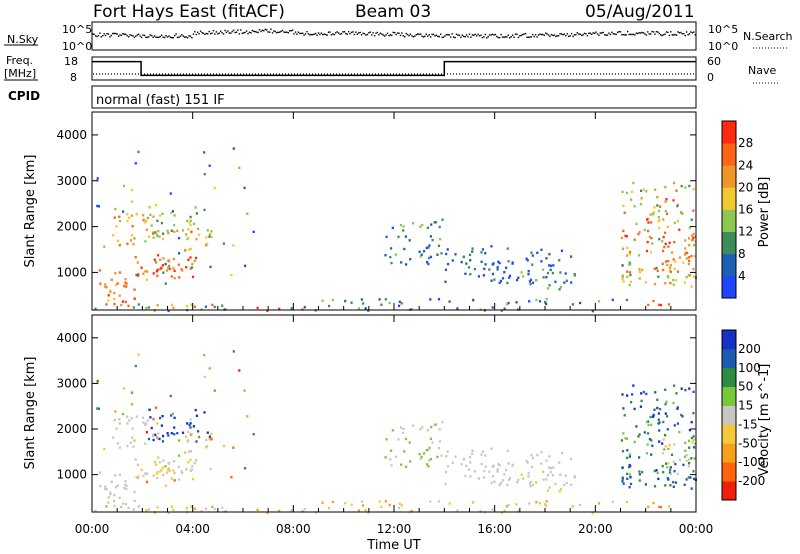  Describe the element at coordinates (729, 396) in the screenshot. I see `colorbar-swatch` at that location.